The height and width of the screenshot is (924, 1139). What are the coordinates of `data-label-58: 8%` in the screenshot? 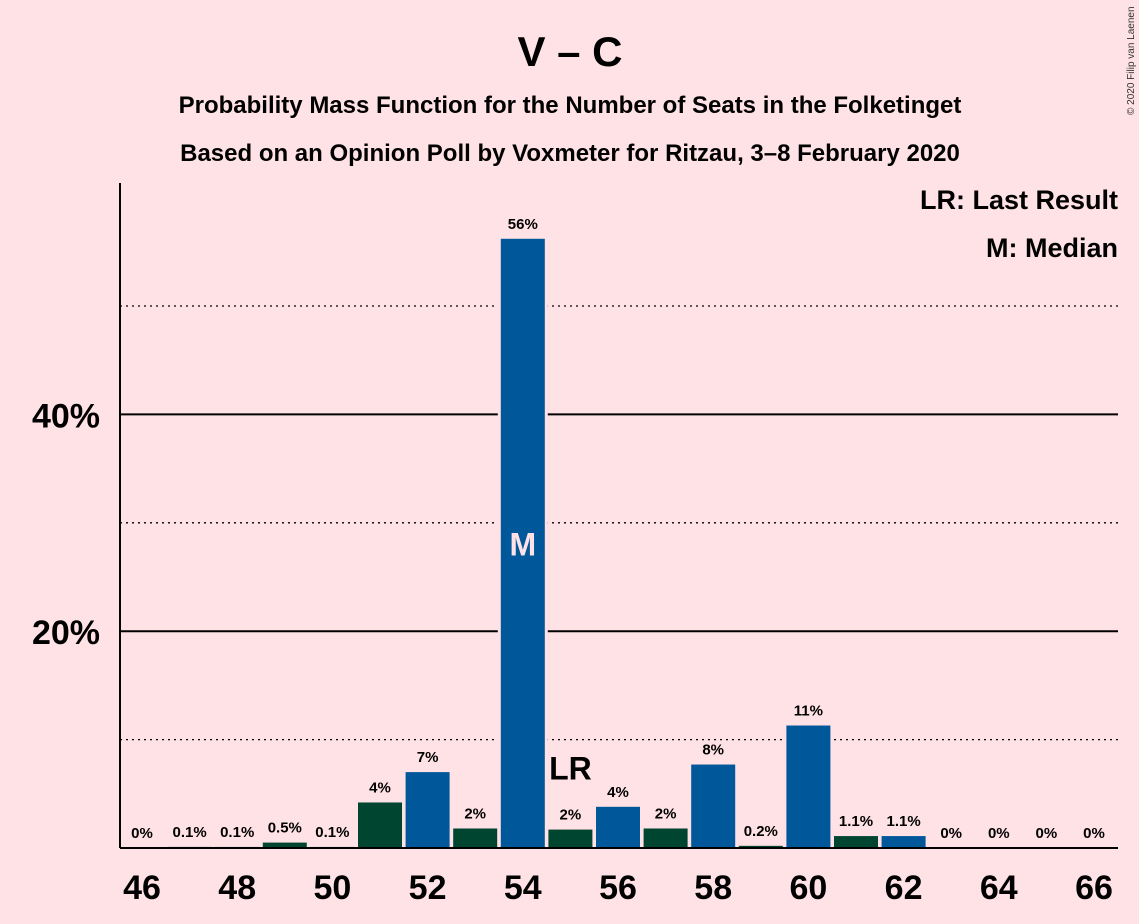 It's located at (713, 750).